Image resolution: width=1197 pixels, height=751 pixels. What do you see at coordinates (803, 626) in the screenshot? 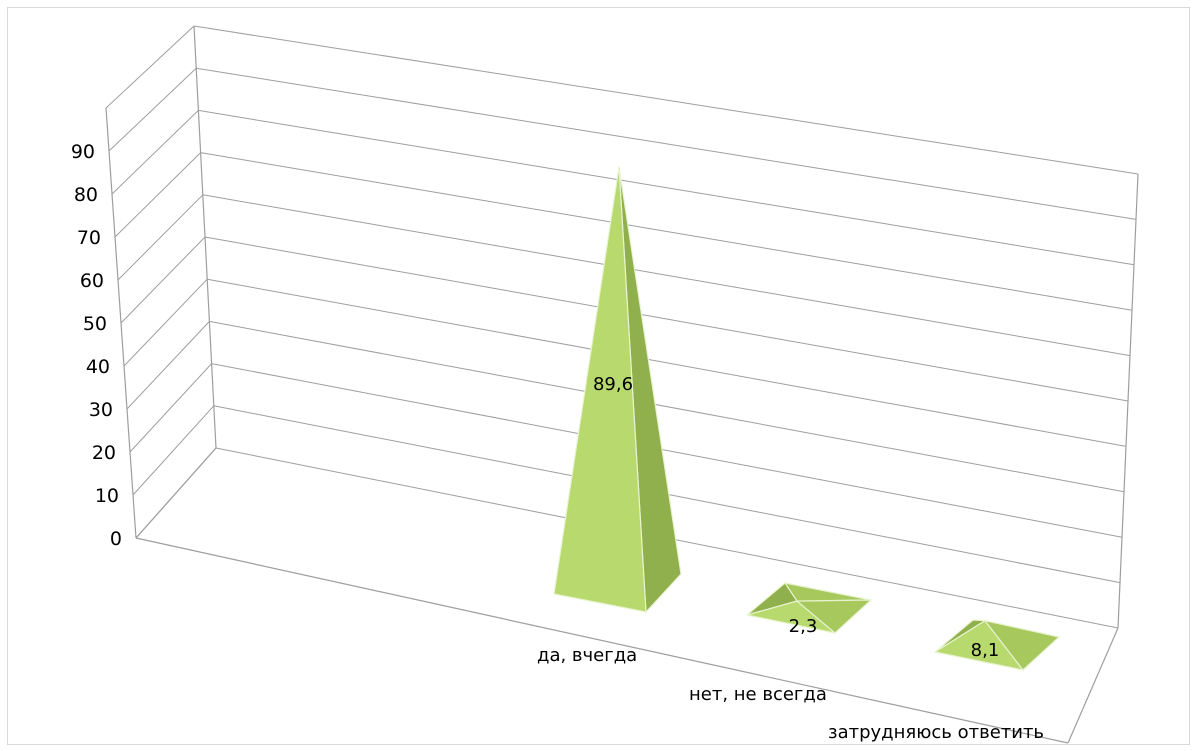
I see `data-label: 2,3` at bounding box center [803, 626].